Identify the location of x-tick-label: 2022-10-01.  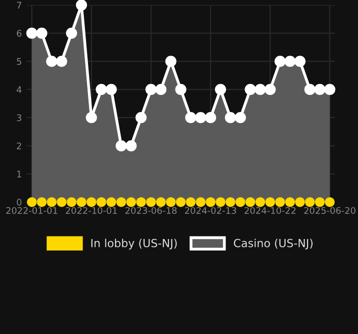
(91, 210).